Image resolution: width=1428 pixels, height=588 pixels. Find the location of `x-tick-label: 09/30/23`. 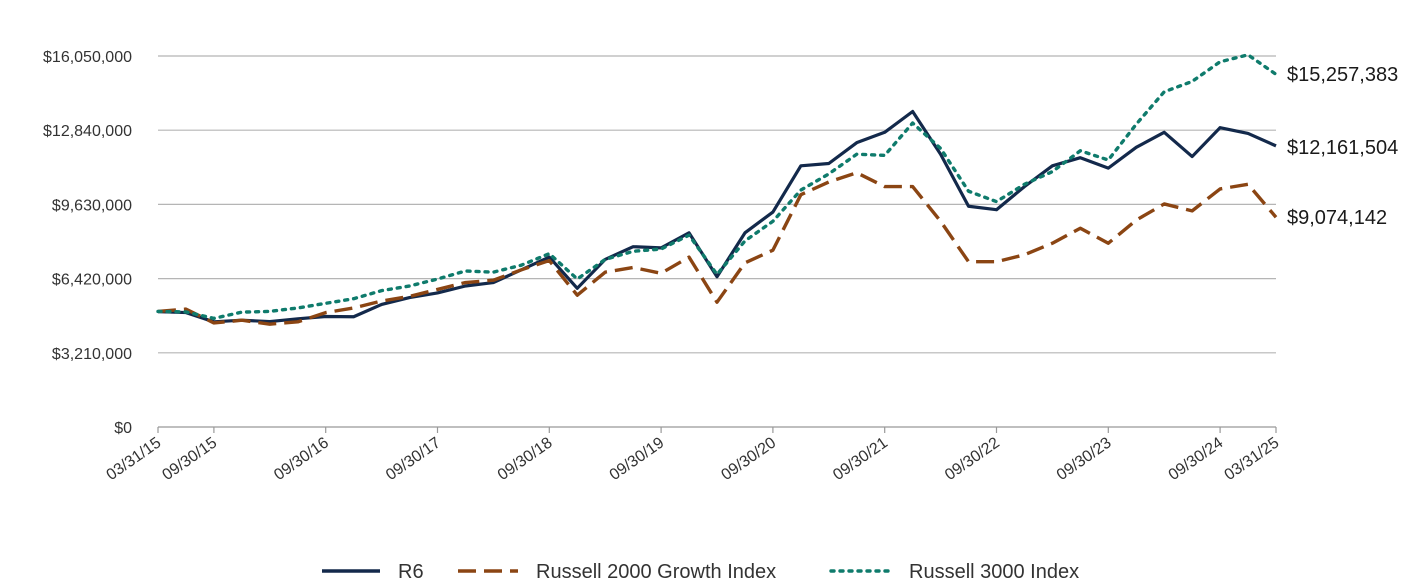

x-tick-label: 09/30/23 is located at coordinates (1084, 459).